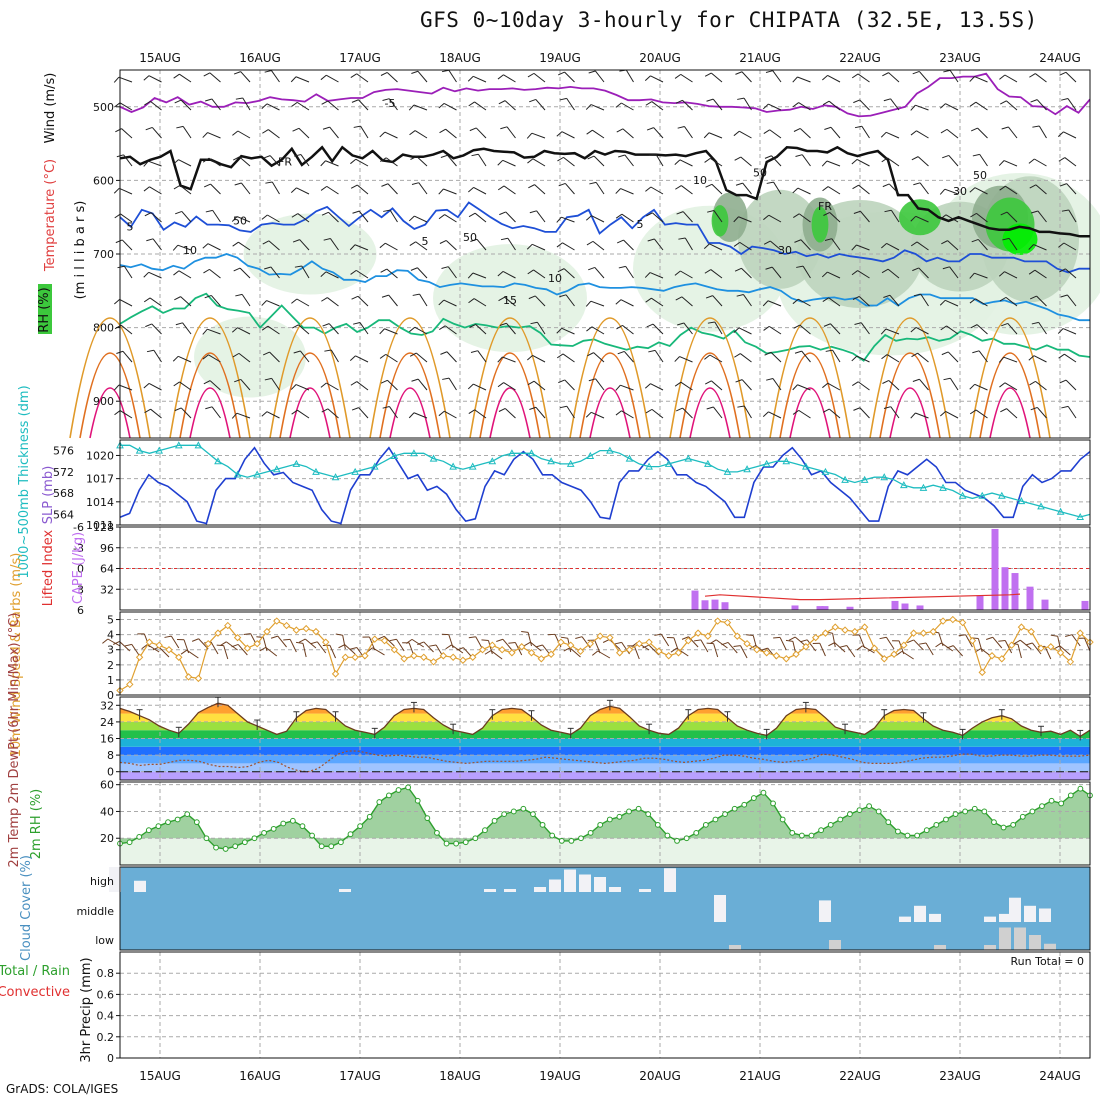  I want to click on y-tick-label: 96, so click(107, 548).